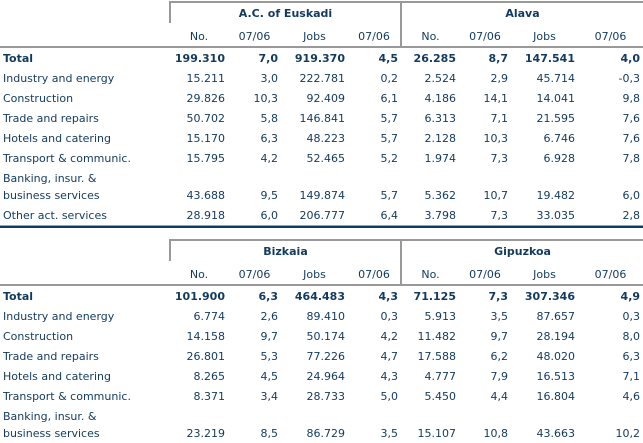 This screenshot has height=443, width=643. Describe the element at coordinates (544, 215) in the screenshot. I see `value-cell: 33.035` at that location.